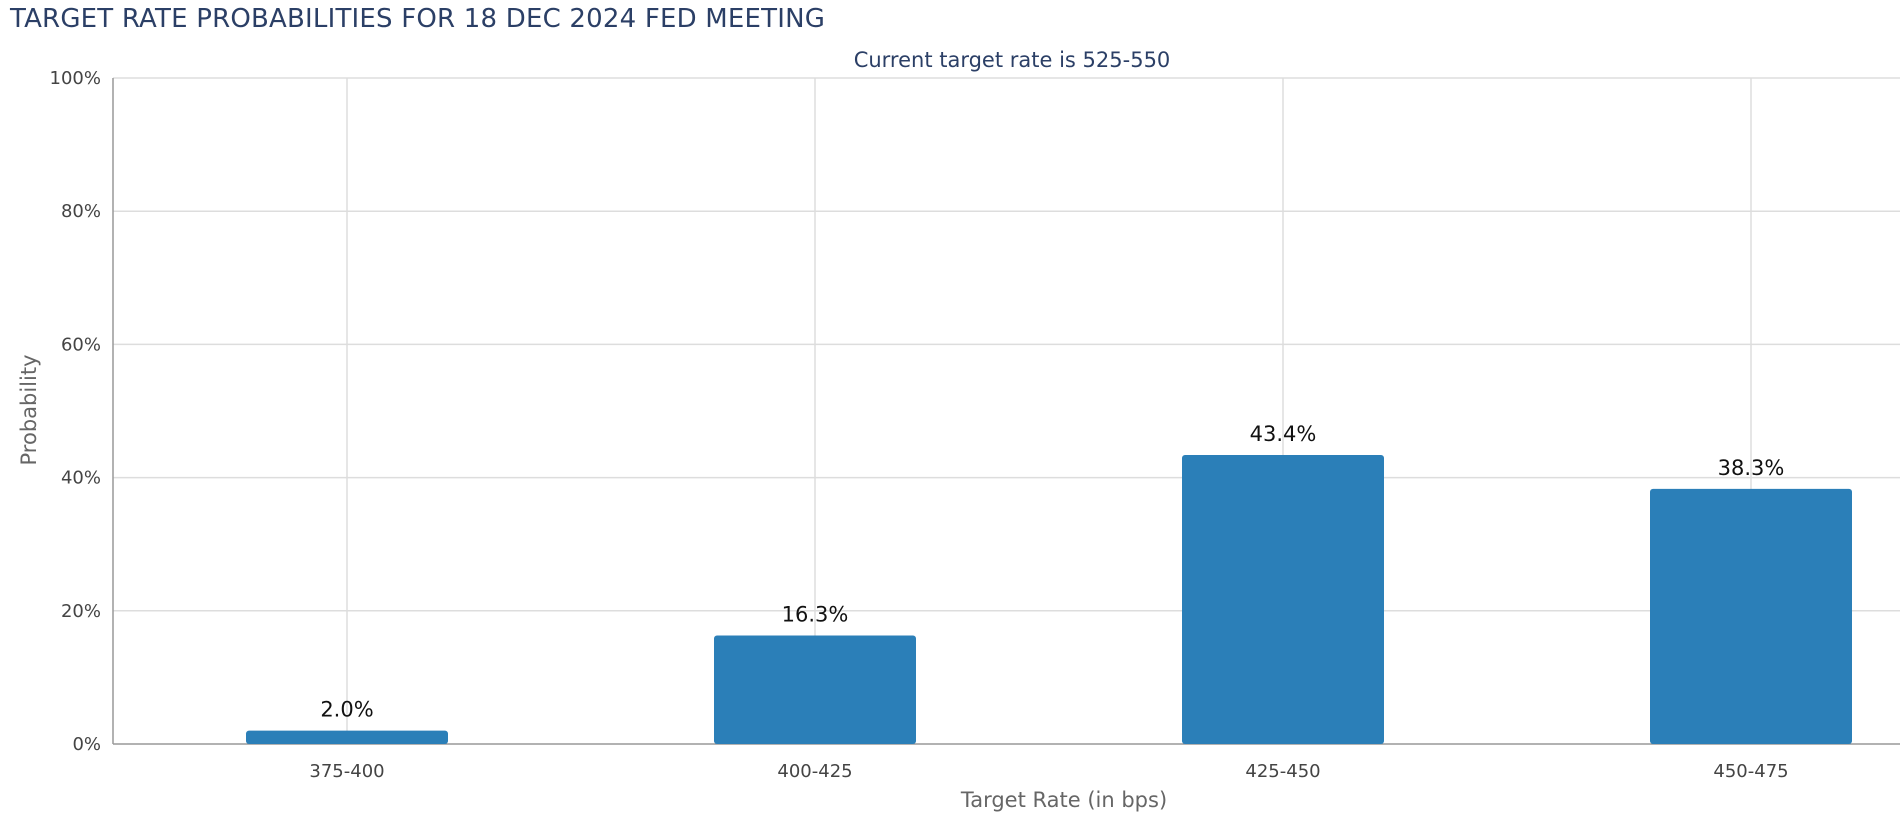 This screenshot has height=828, width=1900. I want to click on bar-data-label: 16.3%, so click(815, 614).